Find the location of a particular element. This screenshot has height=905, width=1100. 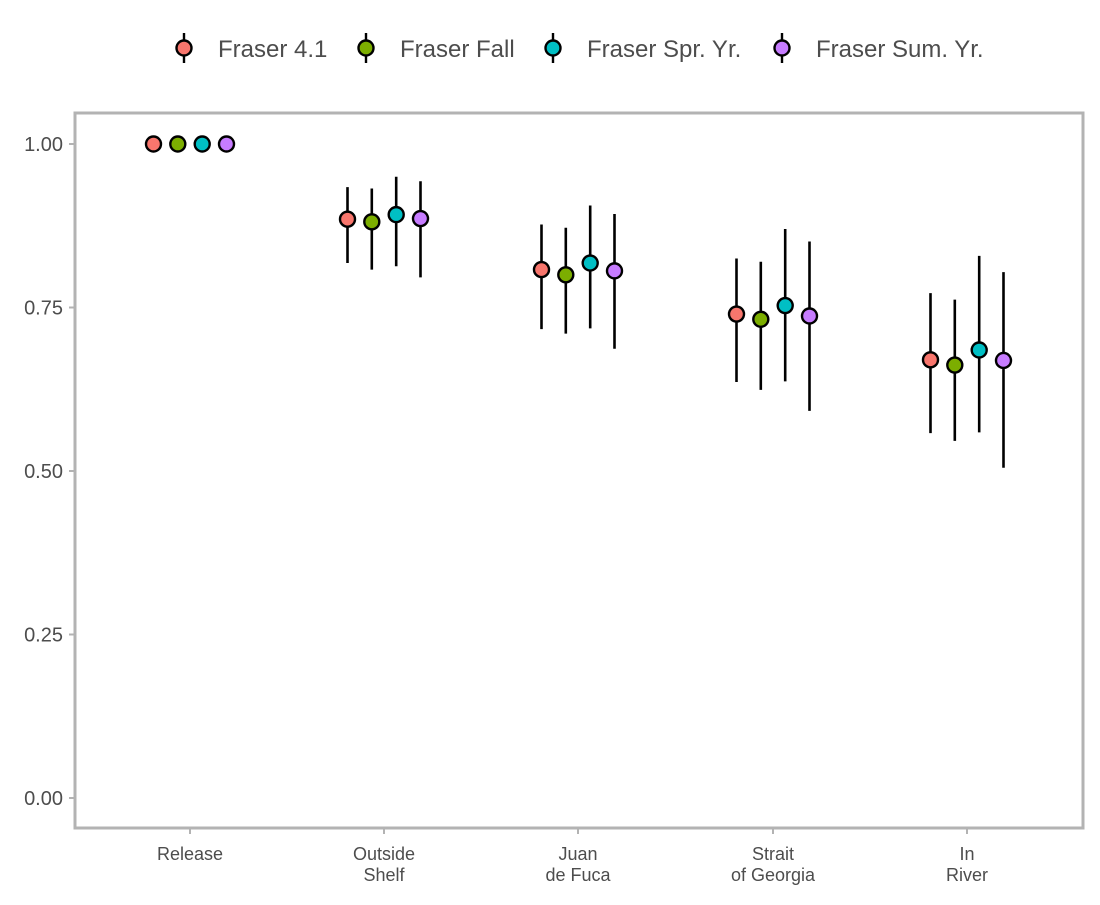

x-tick-label-line: Juan is located at coordinates (577, 854).